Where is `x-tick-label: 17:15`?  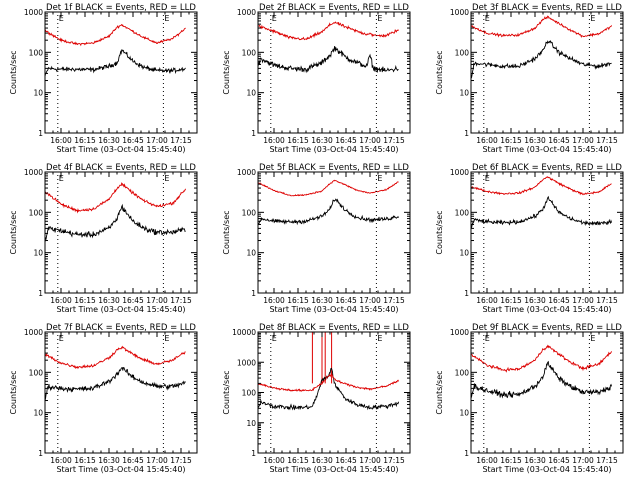 x-tick-label: 17:15 is located at coordinates (181, 300).